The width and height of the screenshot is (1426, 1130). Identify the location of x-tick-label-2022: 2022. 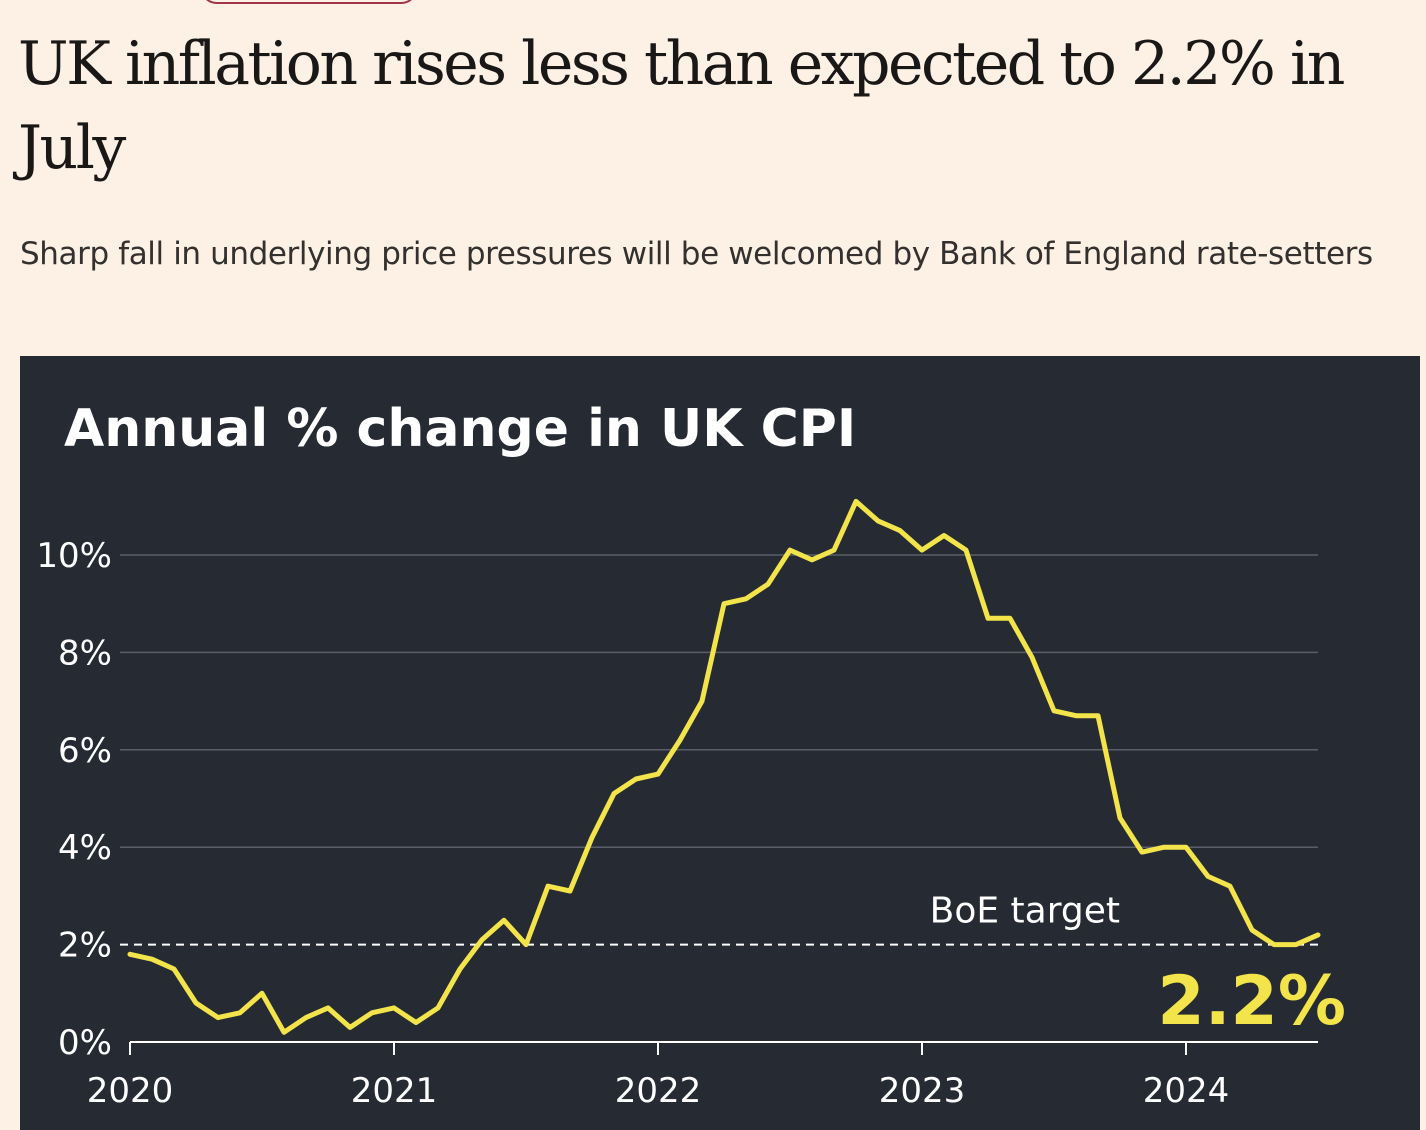
(658, 1091).